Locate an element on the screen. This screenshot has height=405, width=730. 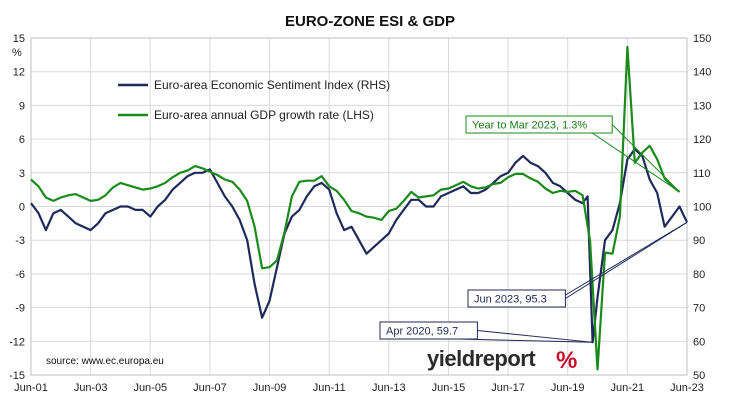
yieldreport-logo: yieldreport % is located at coordinates (502, 360).